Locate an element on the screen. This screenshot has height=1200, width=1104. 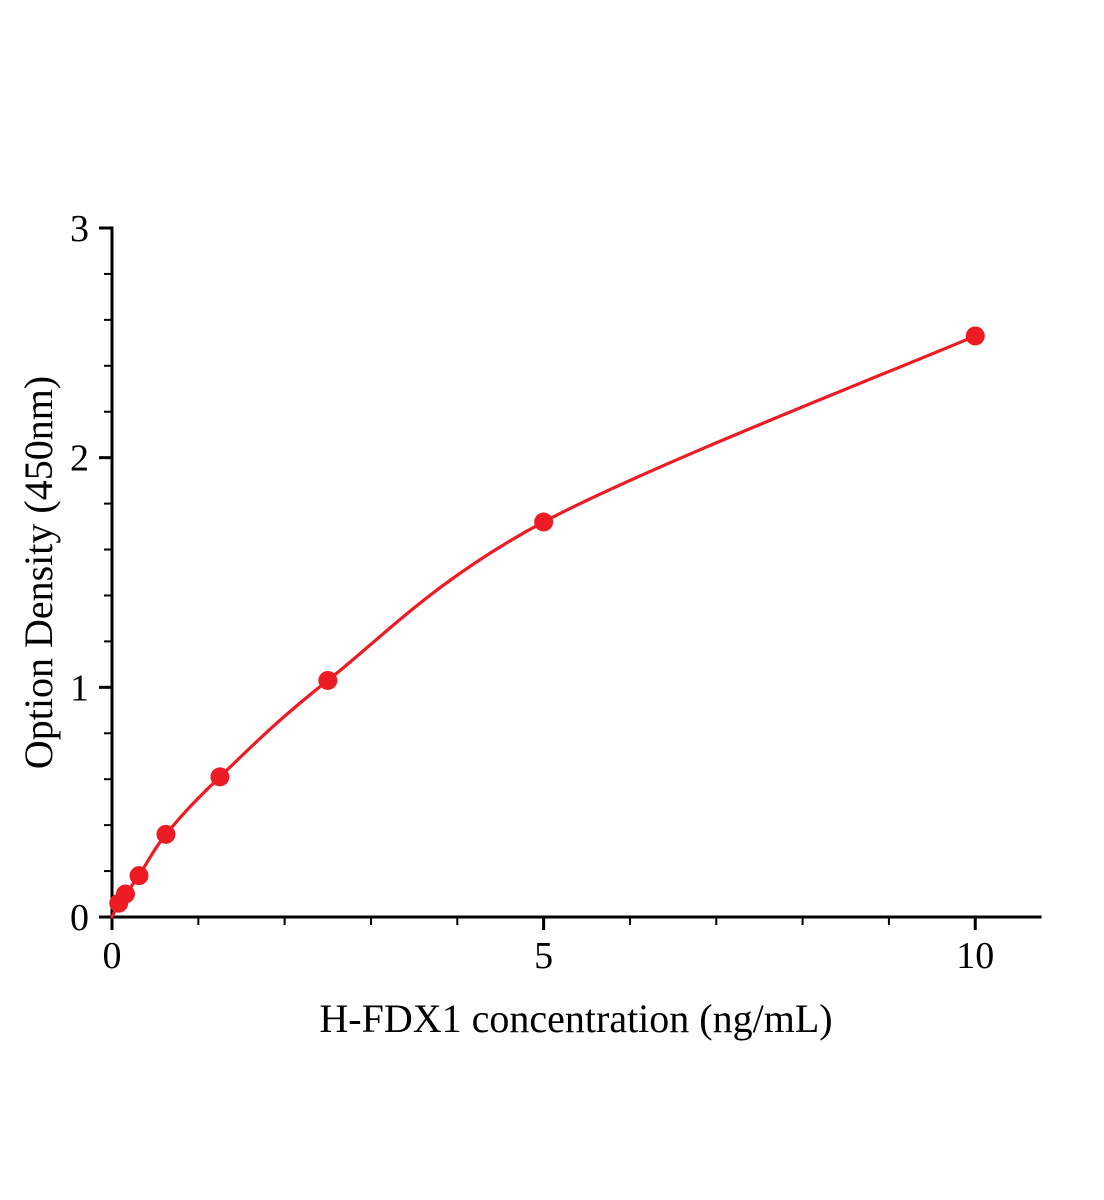
x-axis-title: H-FDX1 concentration (ng/mL) is located at coordinates (575, 1018).